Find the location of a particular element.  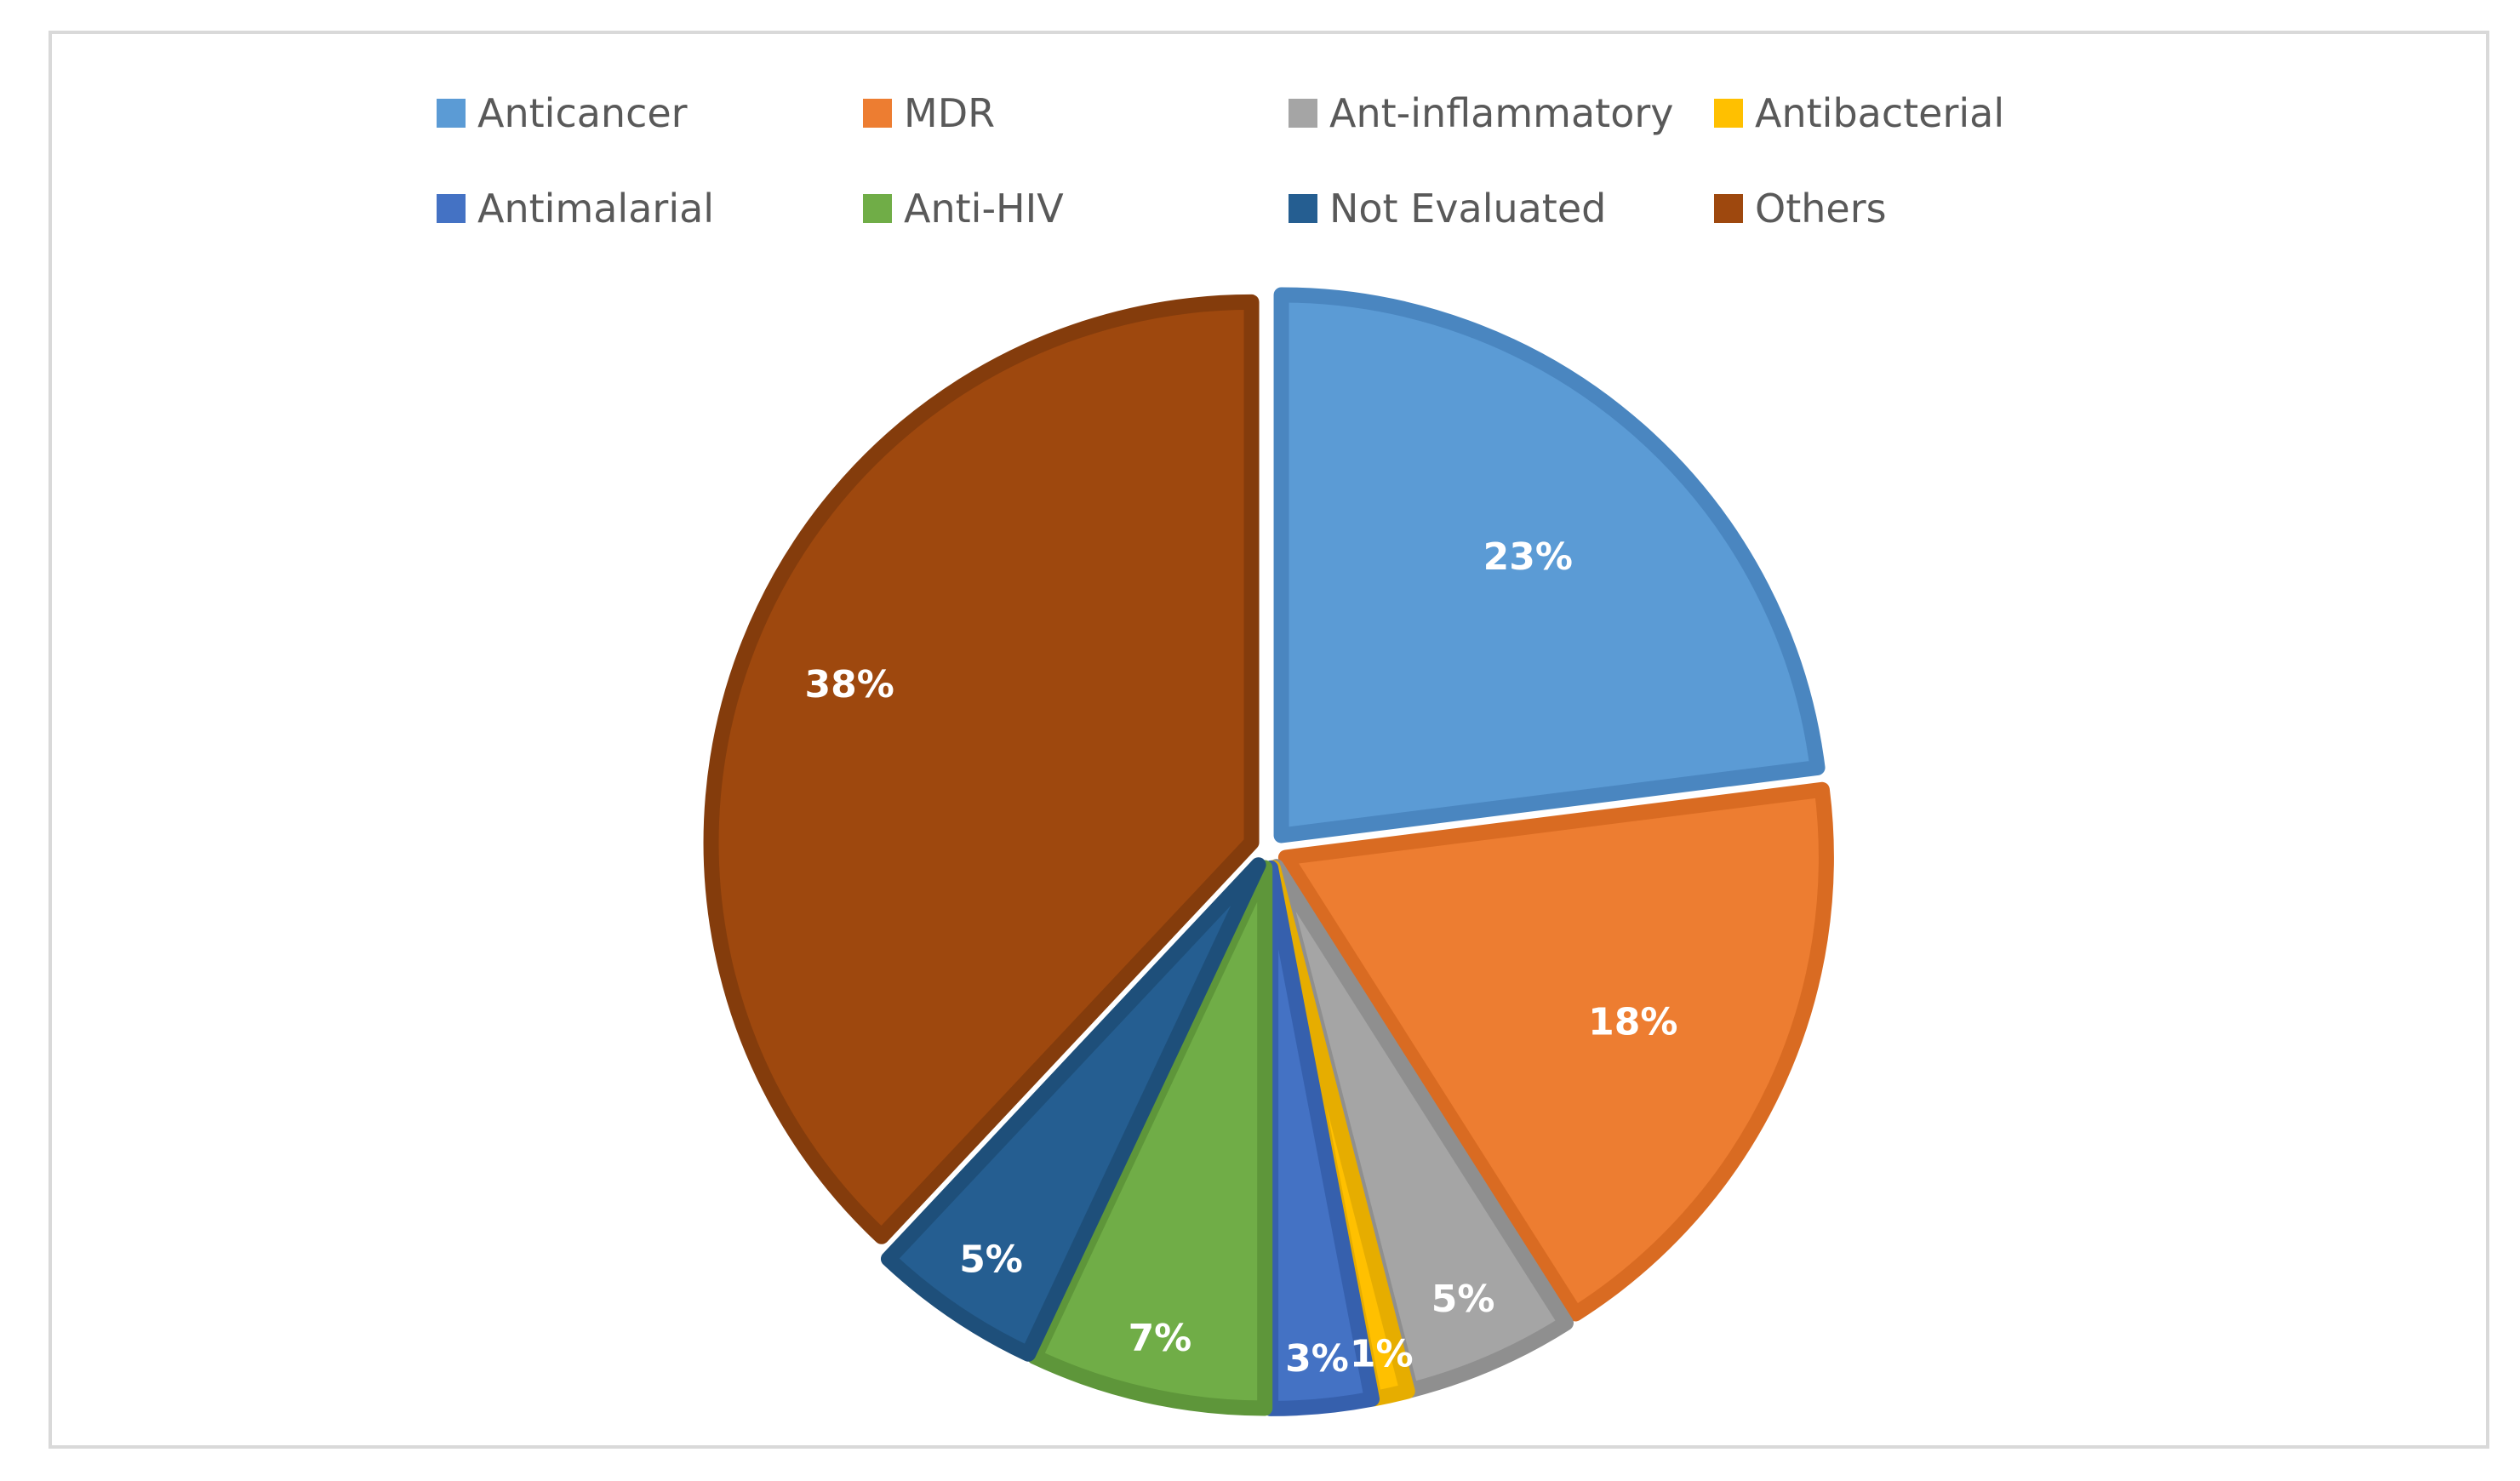

data-label-others: 38% is located at coordinates (849, 684).